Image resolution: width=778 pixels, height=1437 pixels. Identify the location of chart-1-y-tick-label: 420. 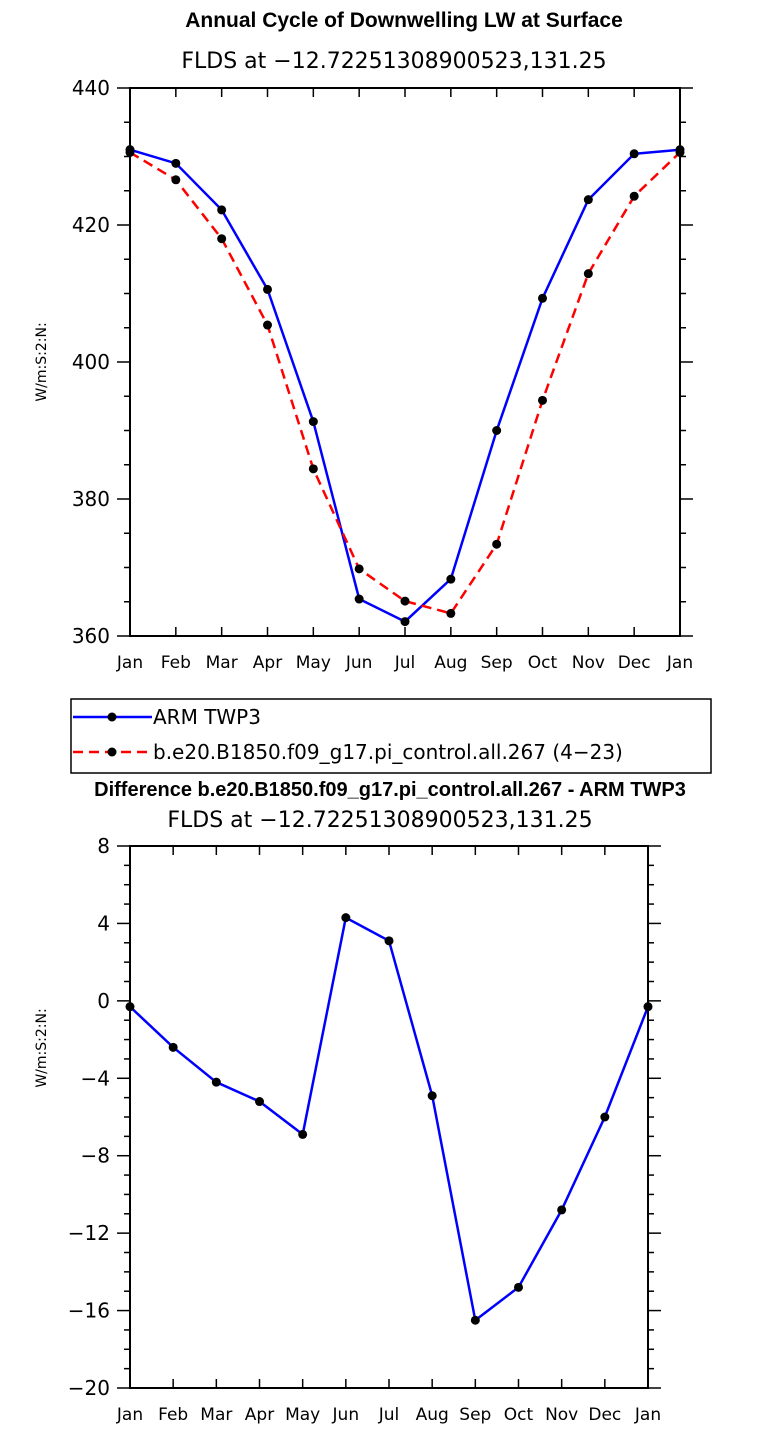
(91, 225).